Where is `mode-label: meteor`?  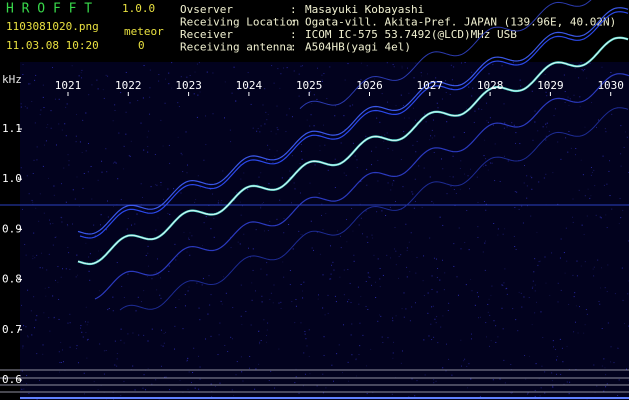 mode-label: meteor is located at coordinates (144, 31).